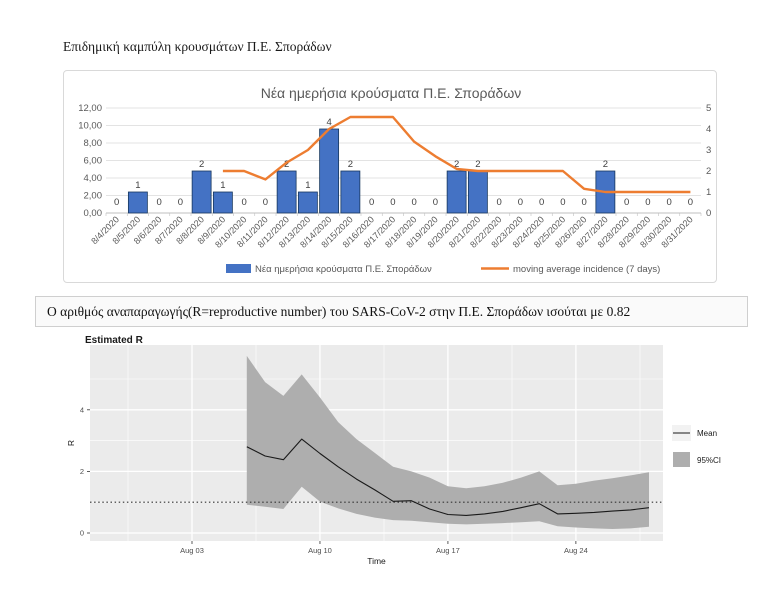 This screenshot has width=783, height=593. Describe the element at coordinates (708, 192) in the screenshot. I see `right-axis-tick-label: 1` at that location.